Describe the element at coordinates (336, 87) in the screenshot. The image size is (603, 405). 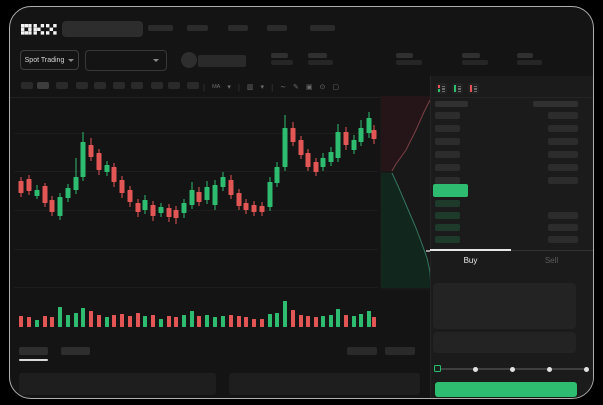
I see `fullscreen-icon: ▢` at that location.